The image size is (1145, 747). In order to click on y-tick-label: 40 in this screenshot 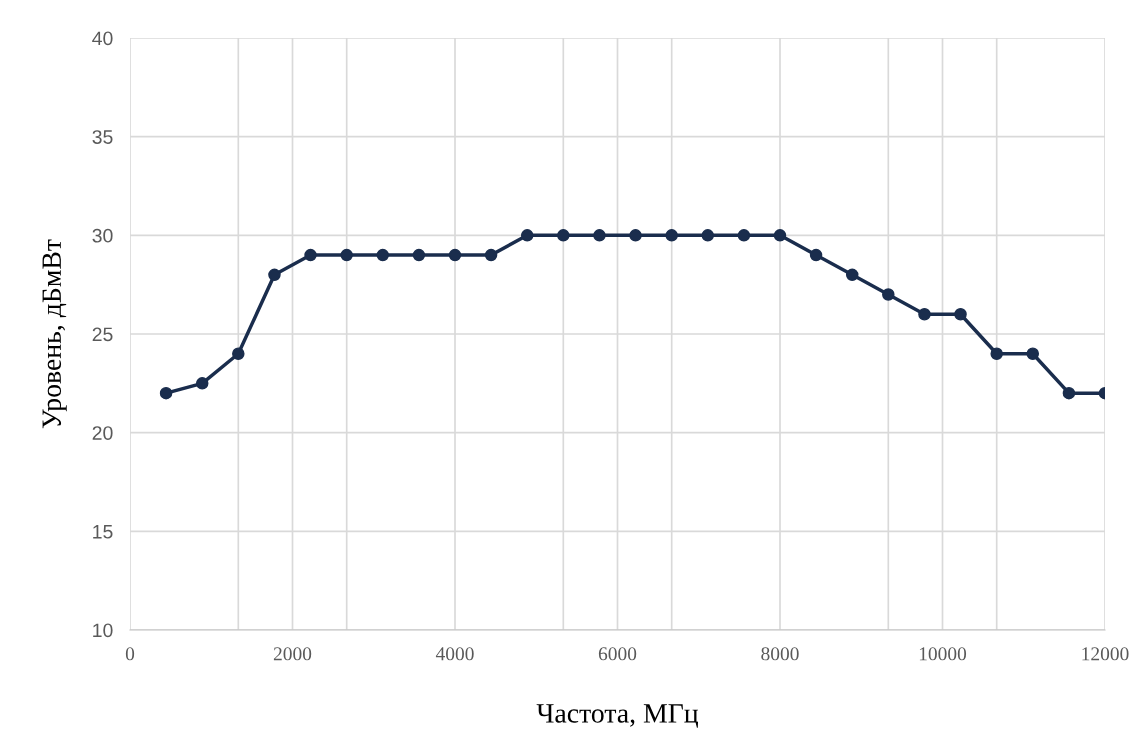, I will do `click(102, 38)`.